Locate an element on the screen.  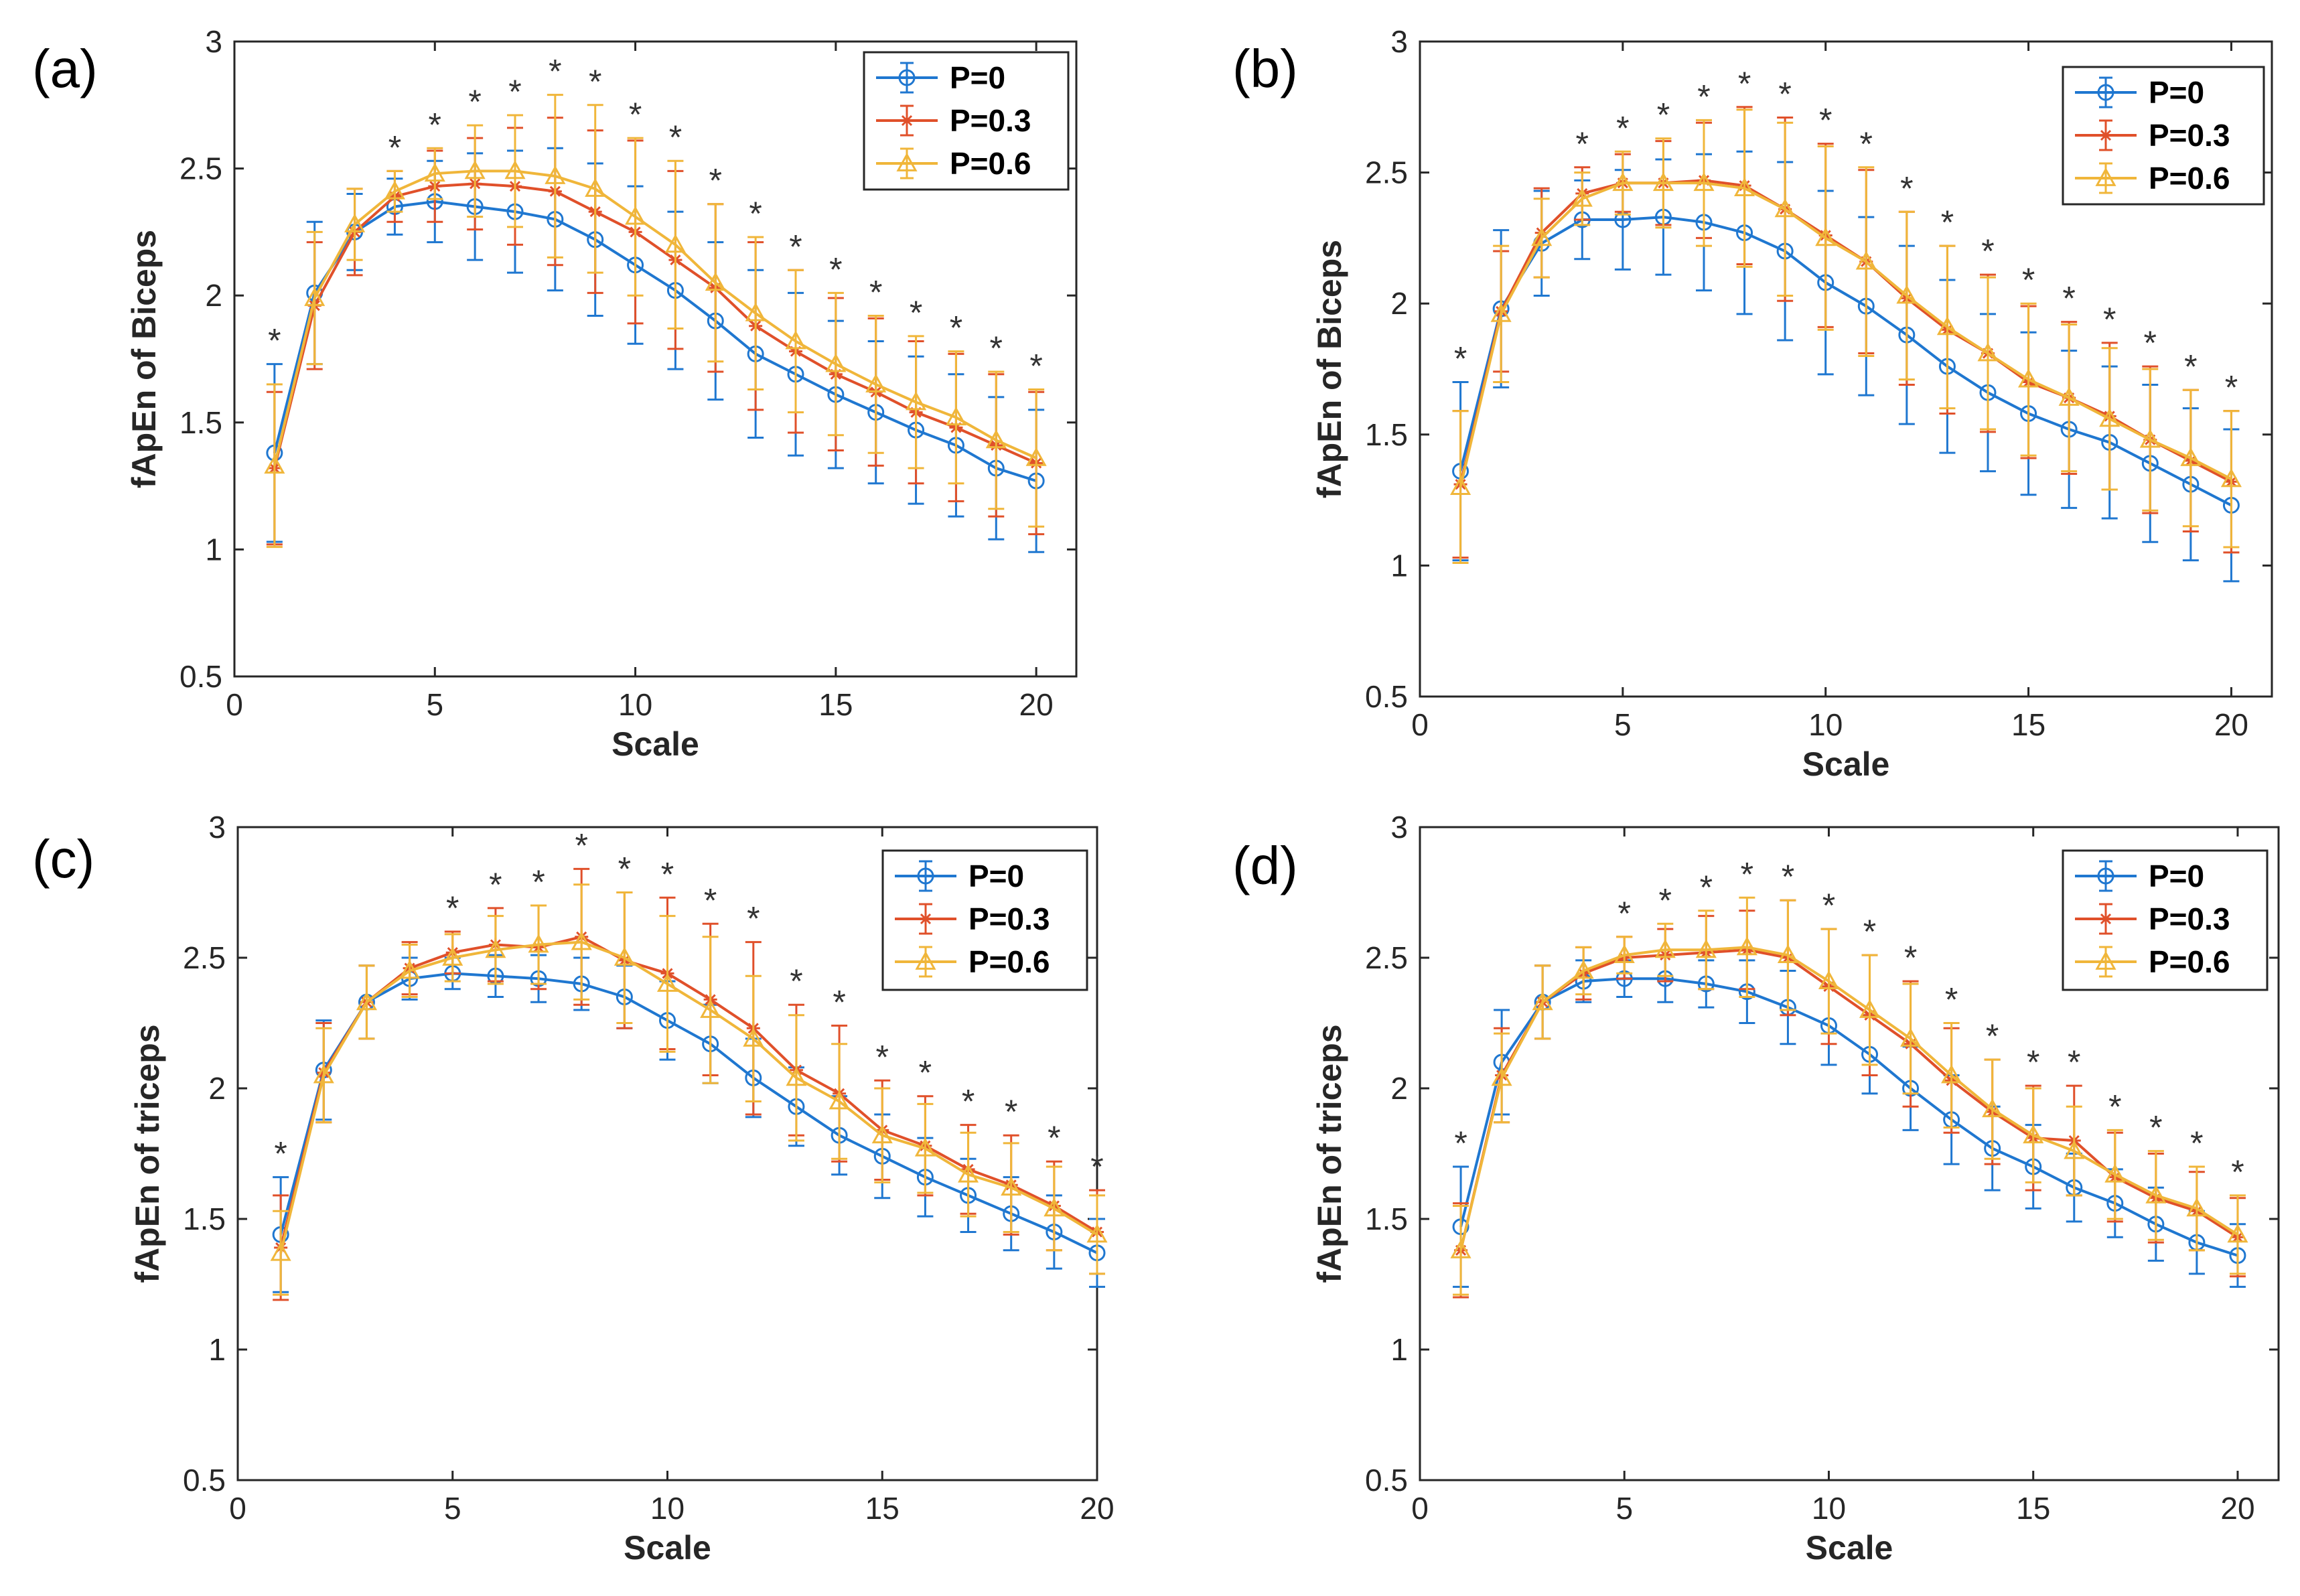
legend-item-P=0.3: P=0.3 is located at coordinates (2152, 135).